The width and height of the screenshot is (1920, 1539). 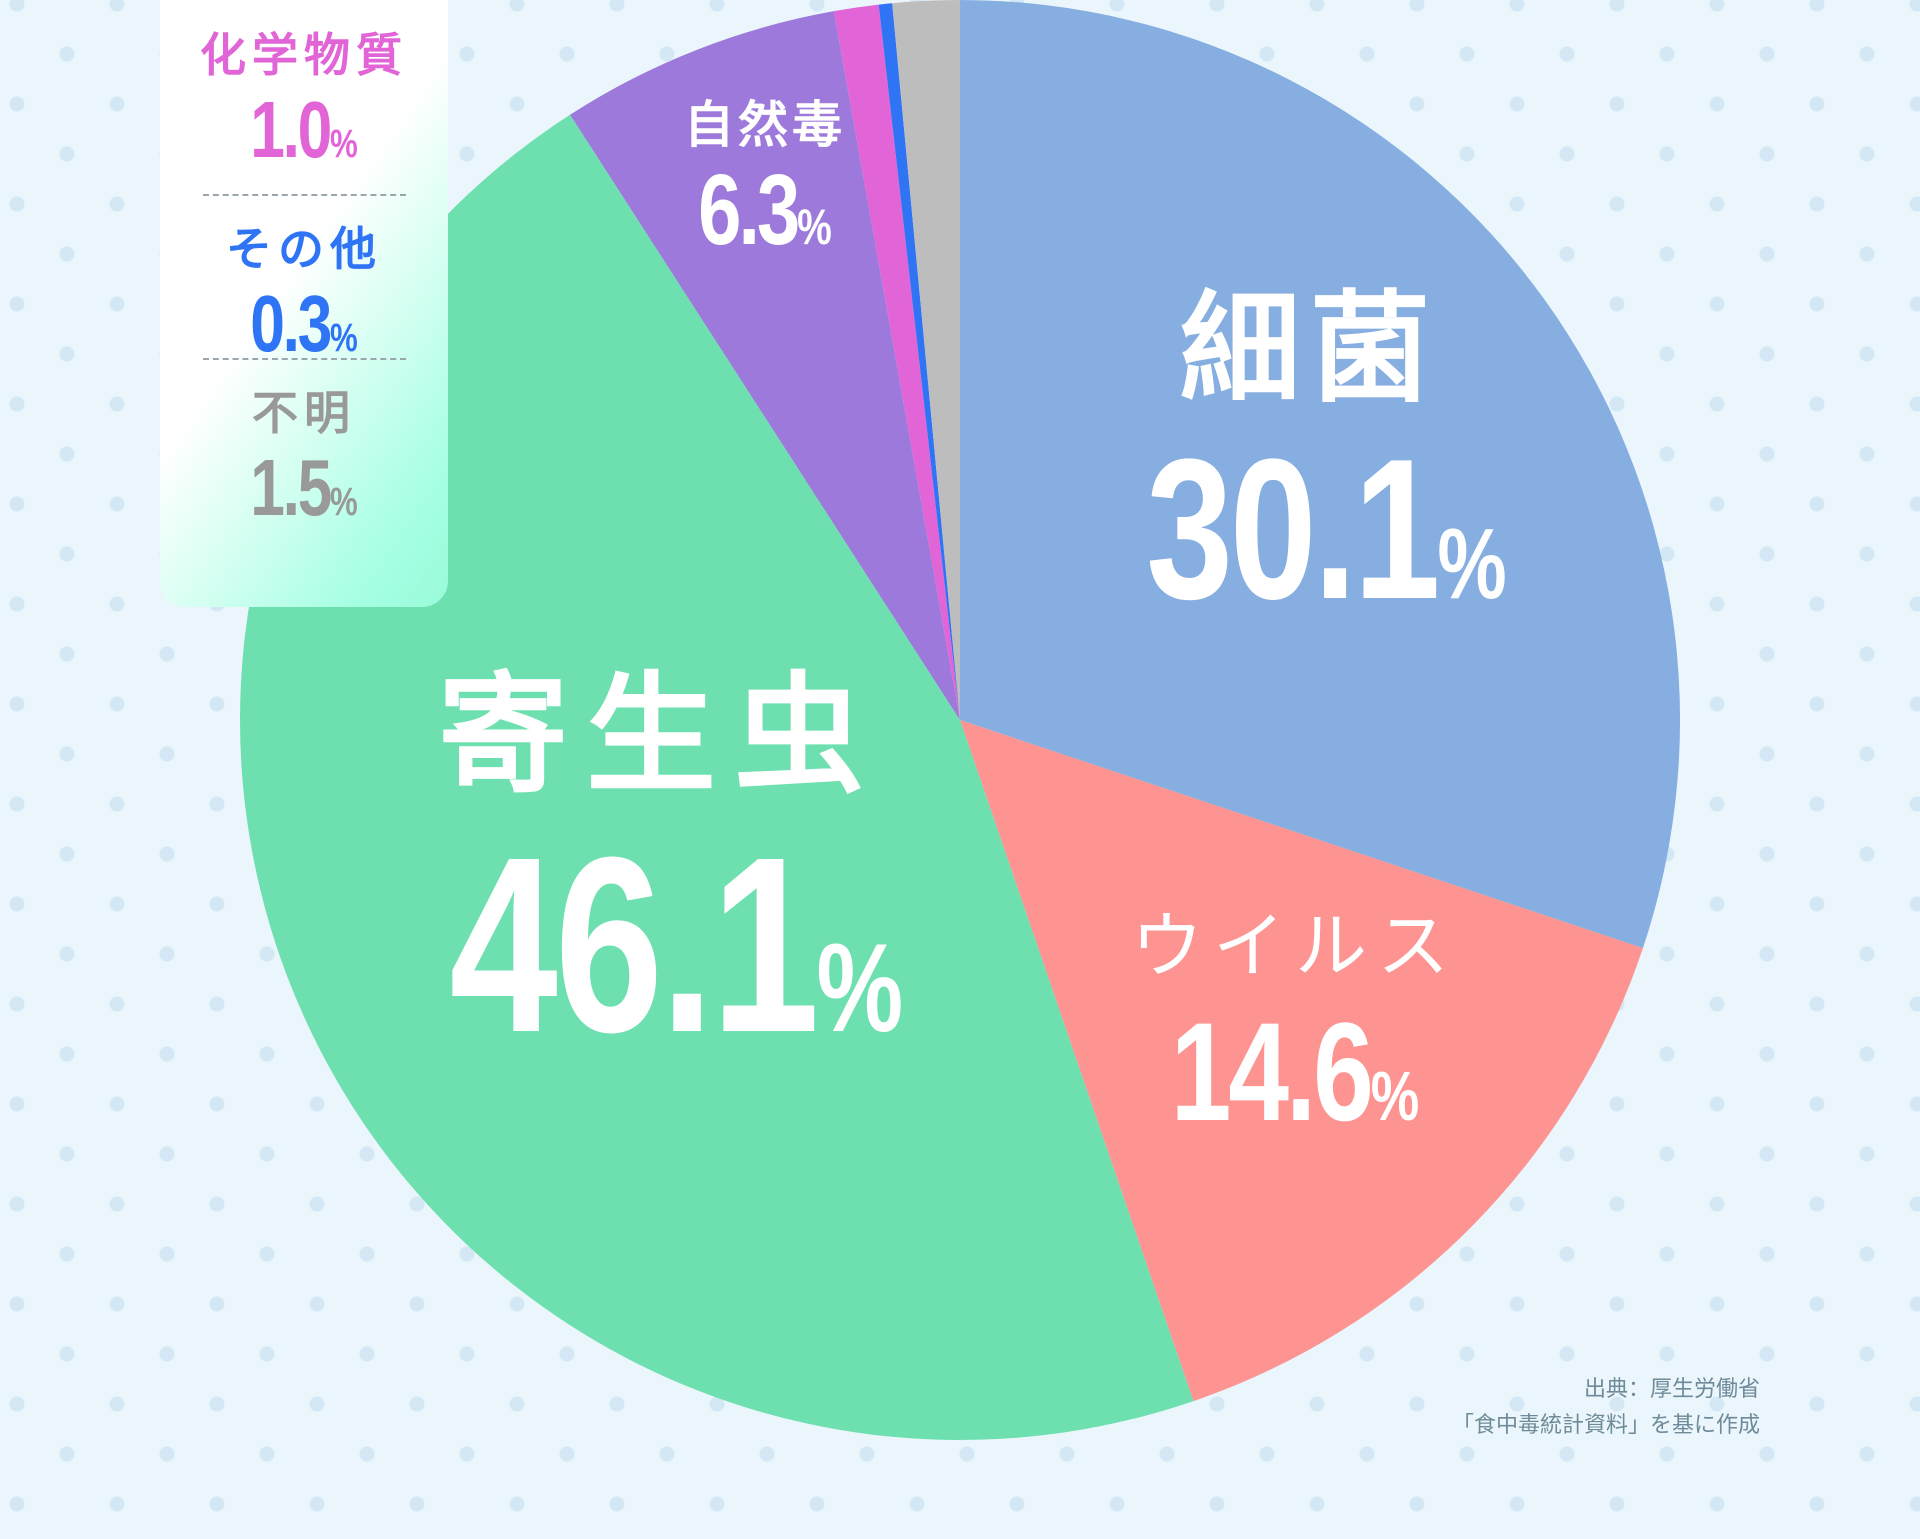 I want to click on parasite-value: 46.1%, so click(x=676, y=944).